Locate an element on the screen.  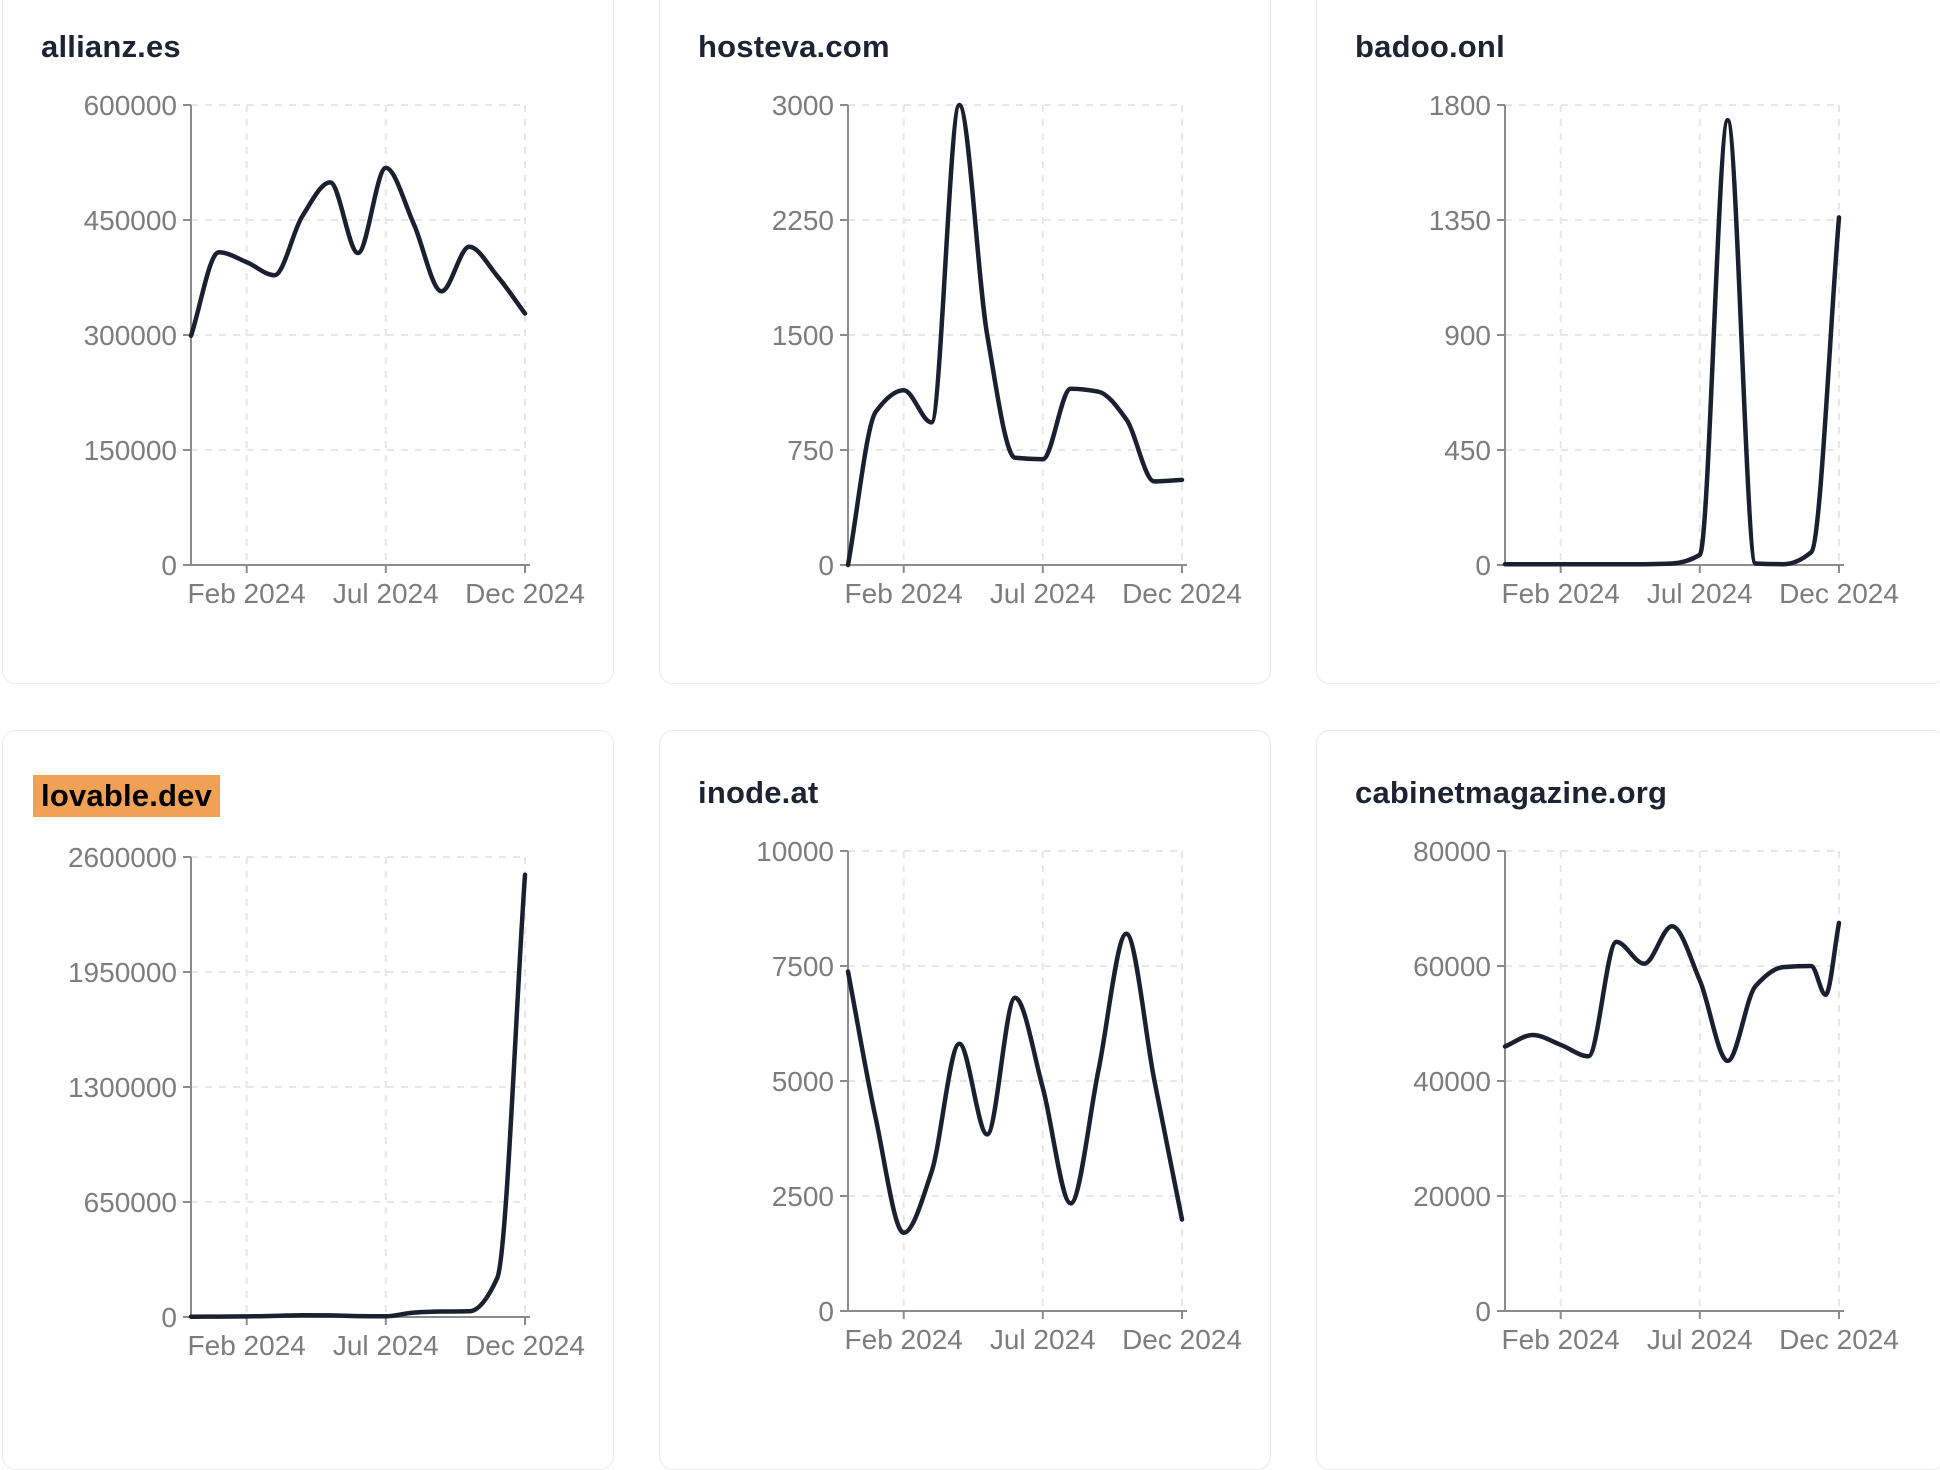
y-tick-label: 1950000 is located at coordinates (122, 972).